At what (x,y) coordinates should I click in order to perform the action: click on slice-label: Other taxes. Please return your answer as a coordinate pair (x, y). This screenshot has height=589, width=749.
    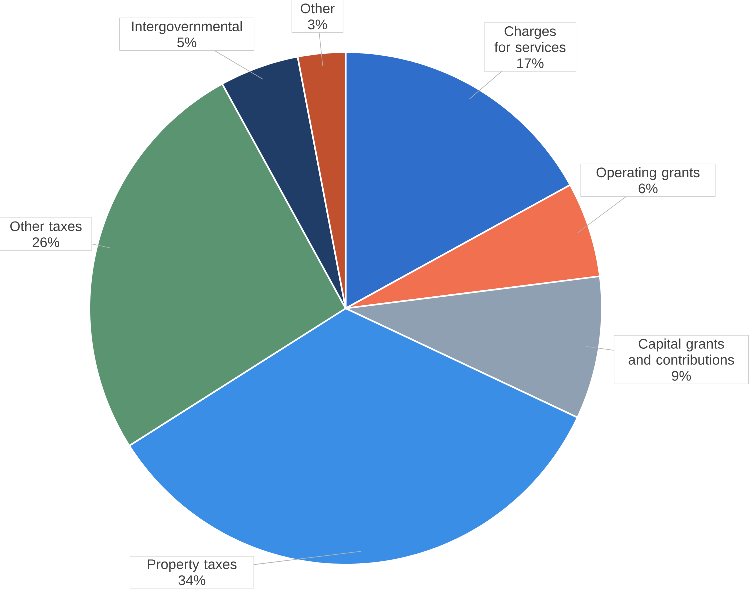
    Looking at the image, I should click on (46, 226).